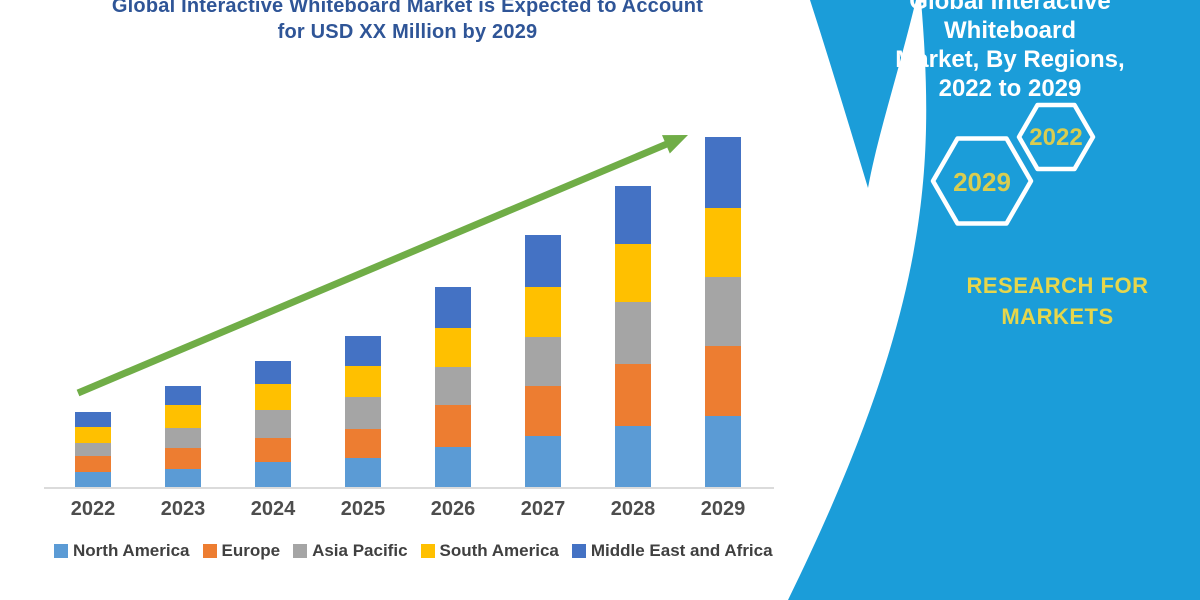  What do you see at coordinates (409, 488) in the screenshot?
I see `x-axis-line` at bounding box center [409, 488].